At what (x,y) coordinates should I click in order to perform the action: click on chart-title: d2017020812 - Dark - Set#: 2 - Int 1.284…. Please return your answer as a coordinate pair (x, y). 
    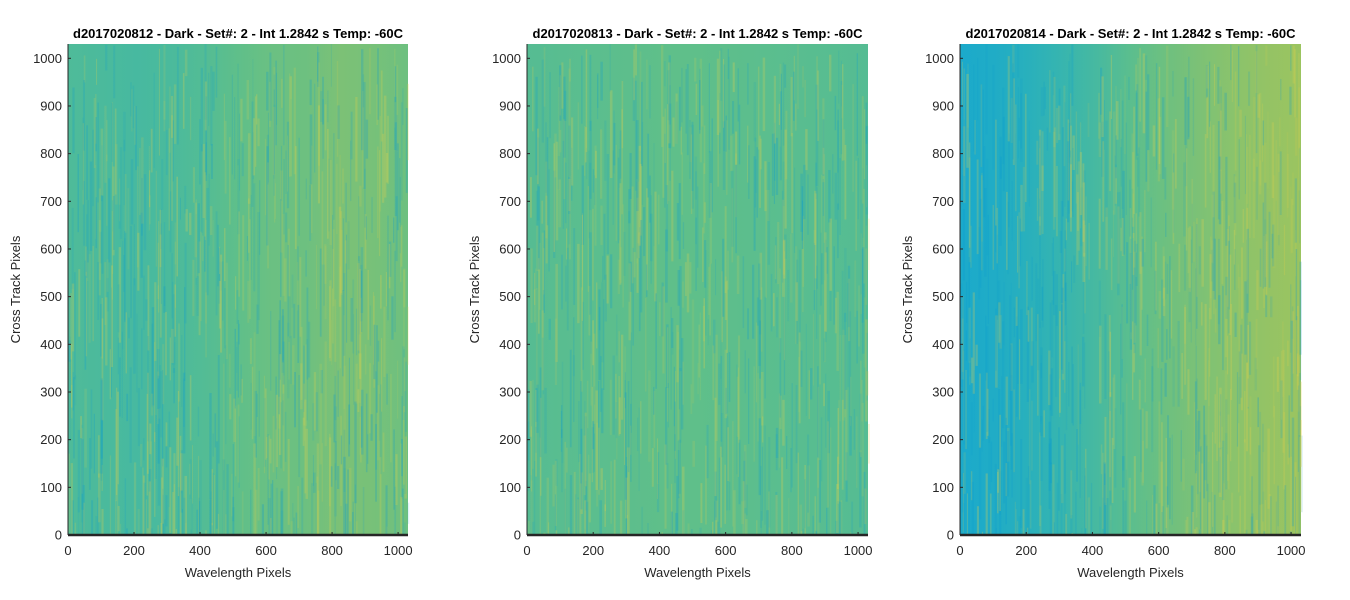
    Looking at the image, I should click on (238, 33).